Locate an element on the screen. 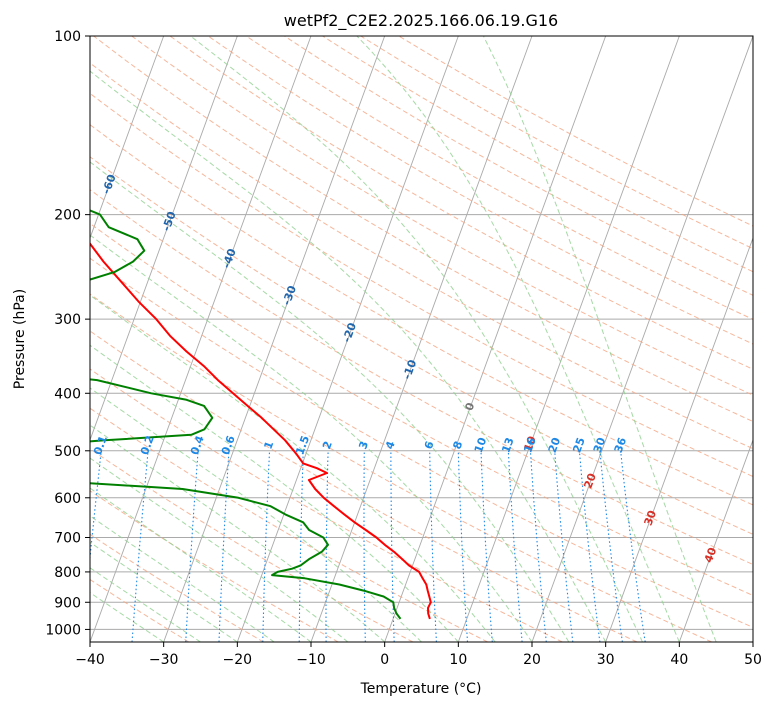 The height and width of the screenshot is (708, 775). y-tick-label: 400 is located at coordinates (67, 394).